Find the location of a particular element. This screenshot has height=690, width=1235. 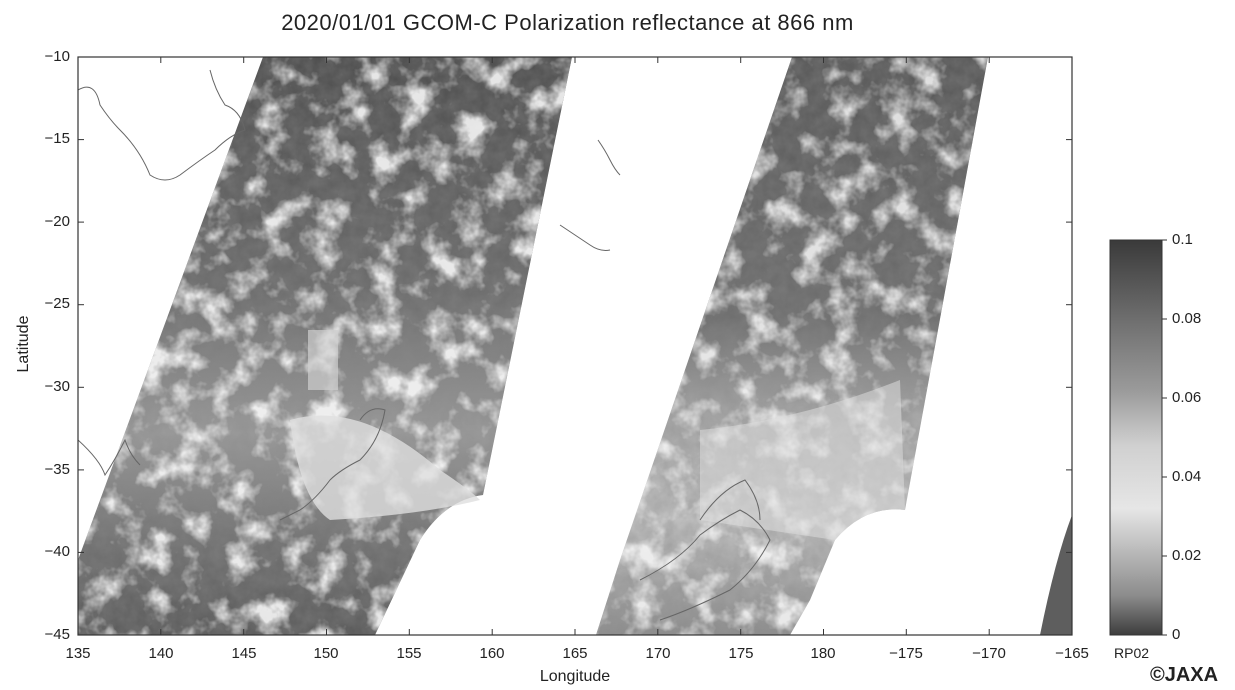

y-tick-label: −40 is located at coordinates (57, 551).